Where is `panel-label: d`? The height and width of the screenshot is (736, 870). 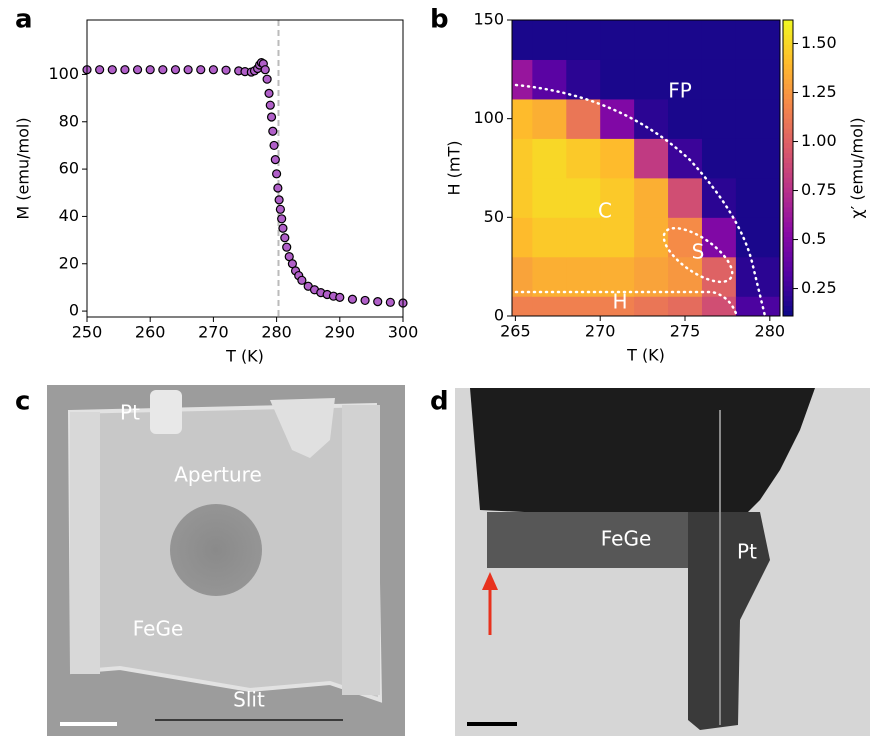
panel-label: d is located at coordinates (439, 402).